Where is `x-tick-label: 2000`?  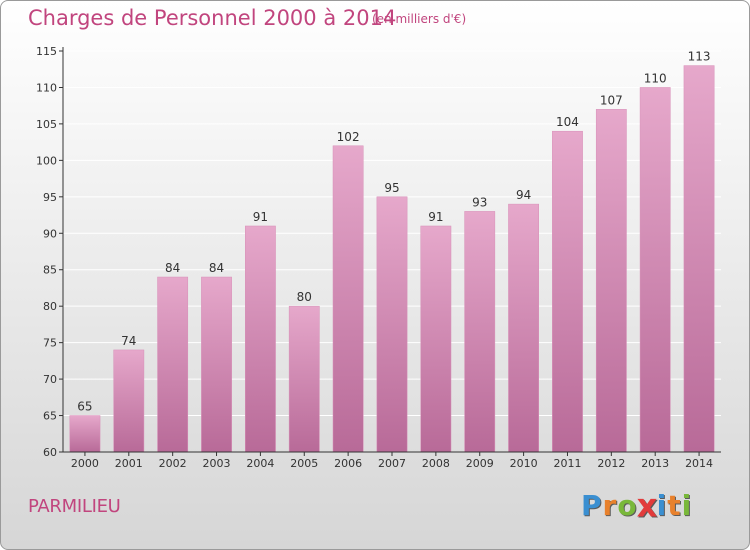 x-tick-label: 2000 is located at coordinates (85, 463).